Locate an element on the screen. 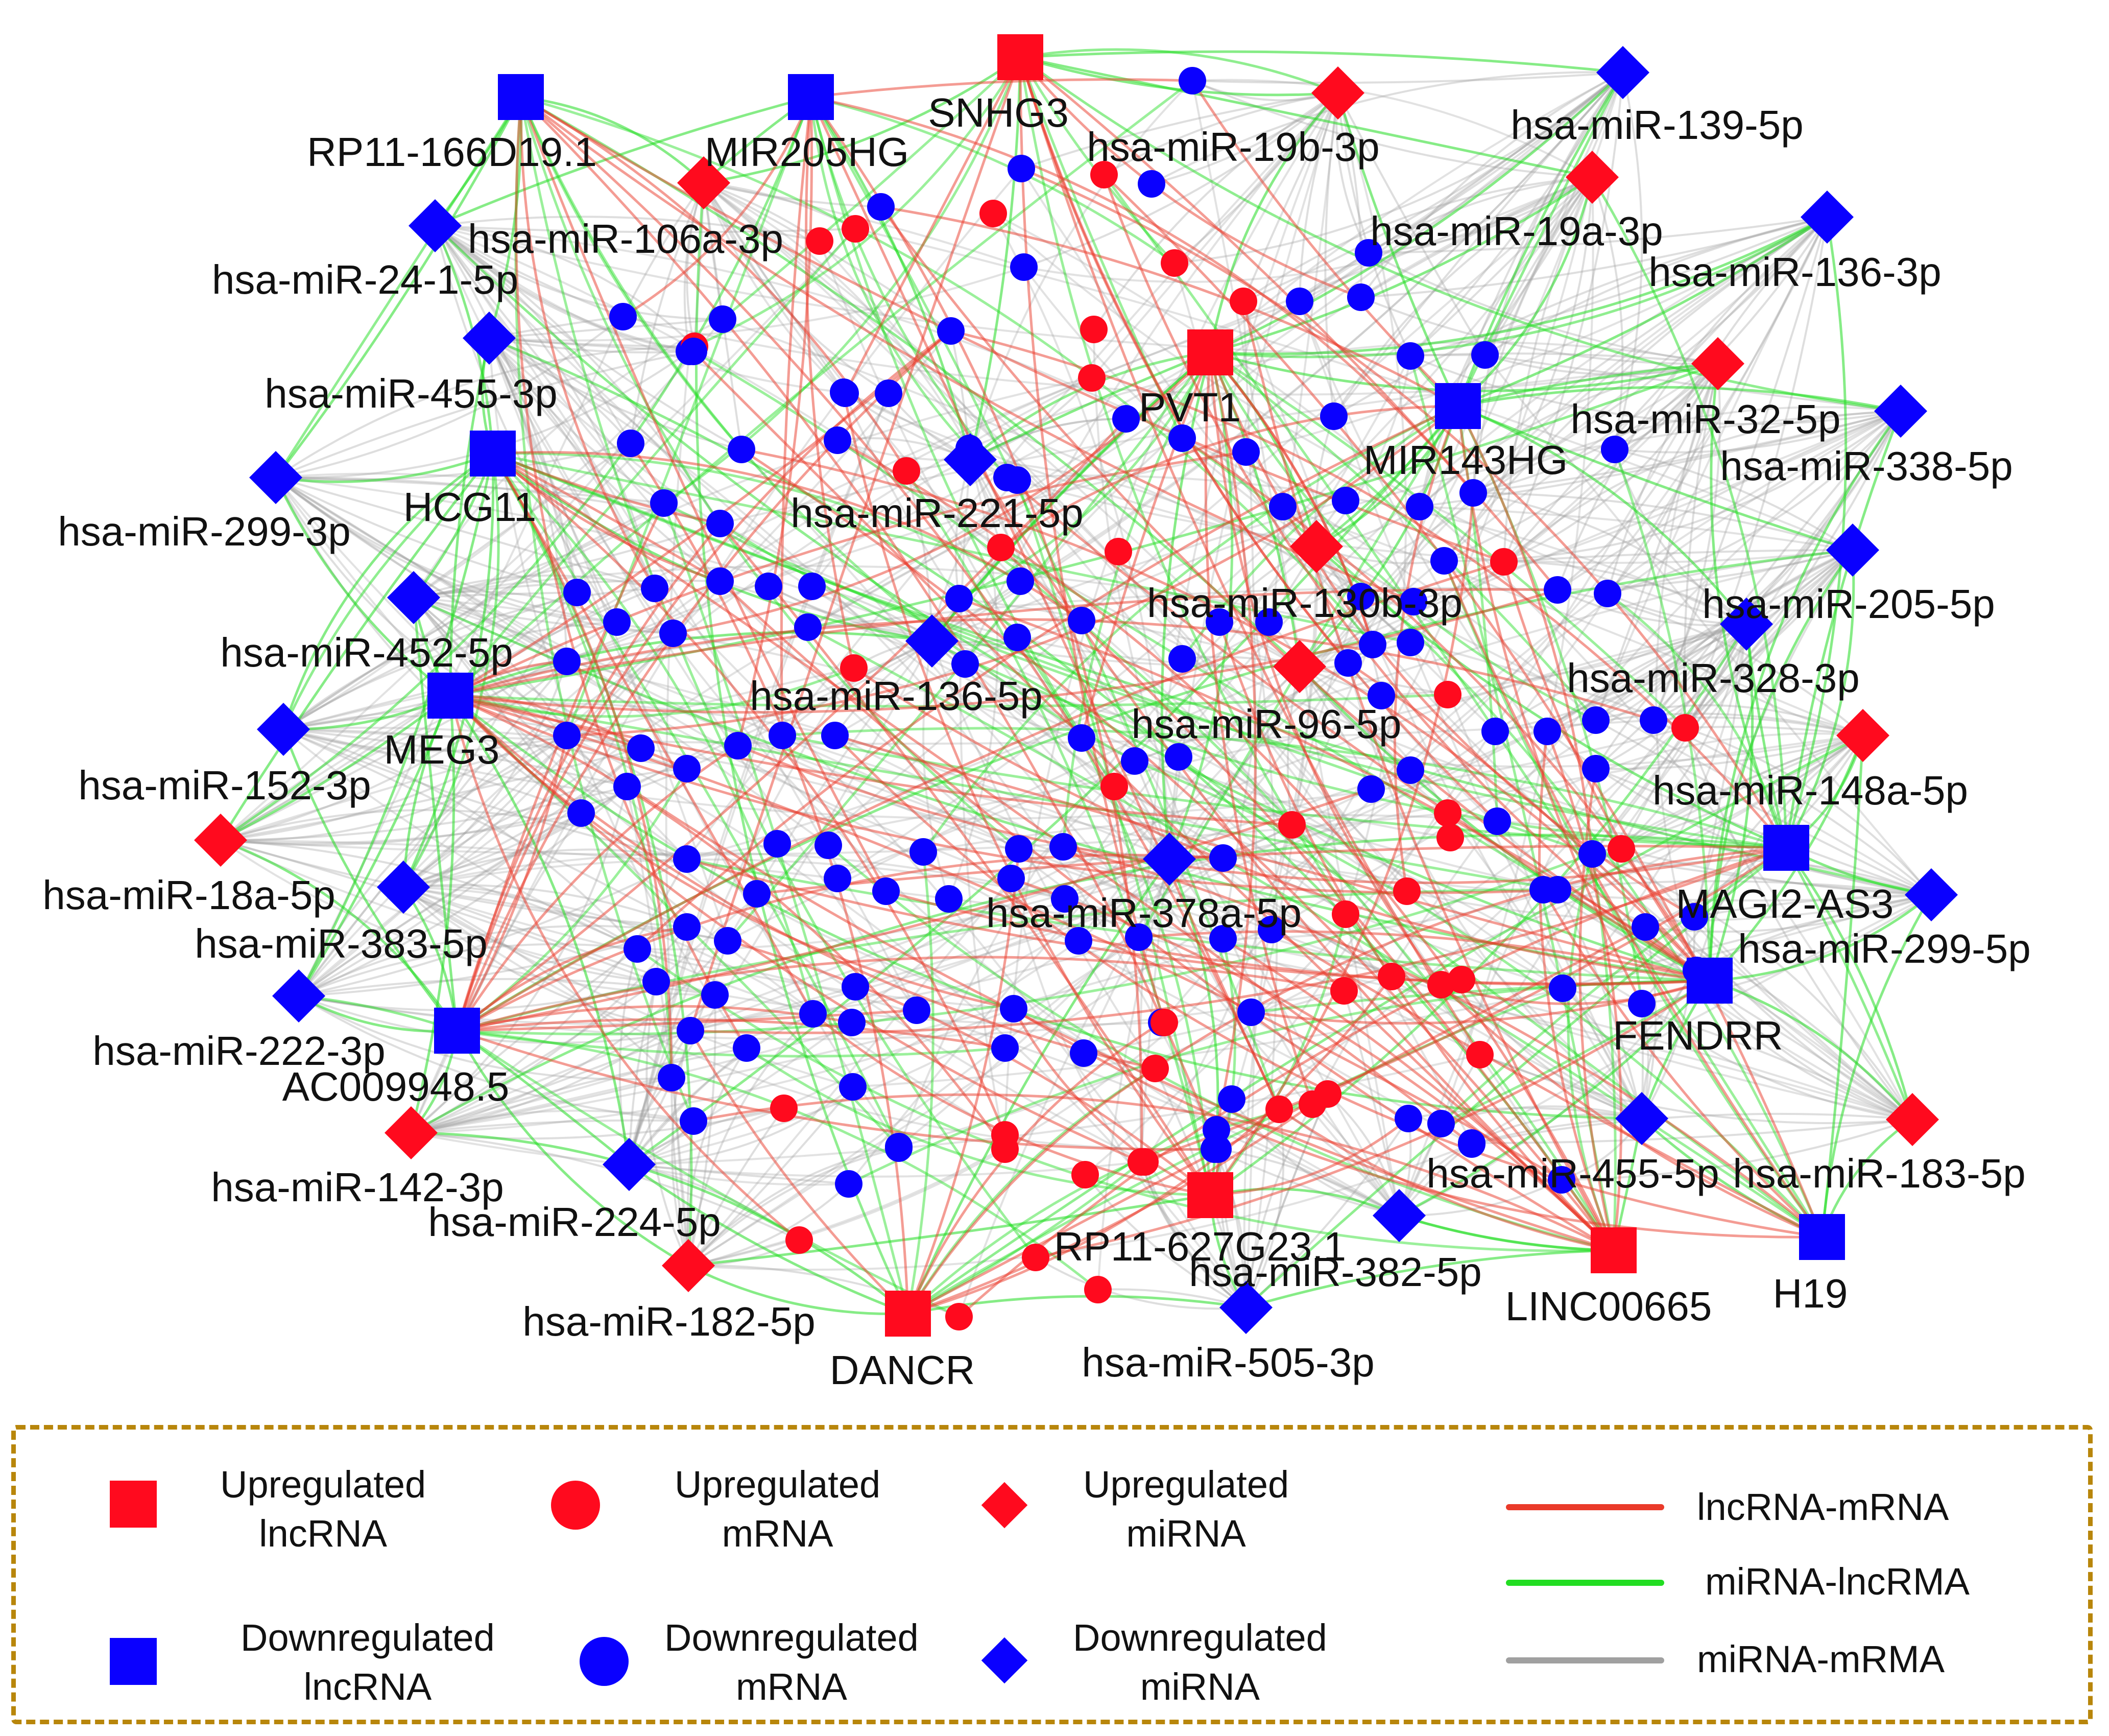  legend-up-mrna-circle is located at coordinates (575, 1506).